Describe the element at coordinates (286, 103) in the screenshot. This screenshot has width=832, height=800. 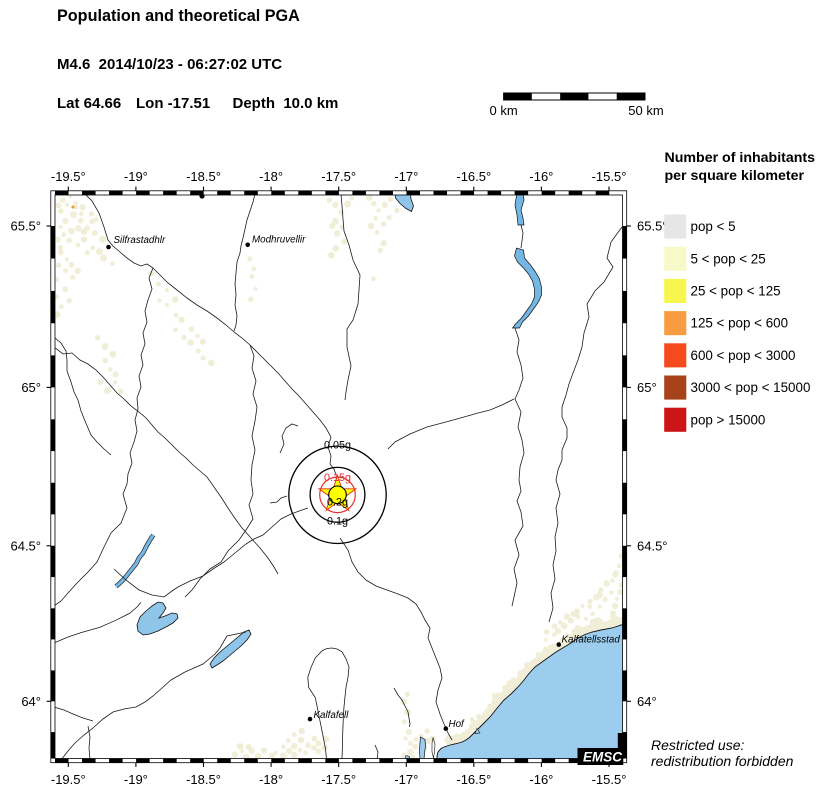
I see `svg-text: Depth 10.0 km` at that location.